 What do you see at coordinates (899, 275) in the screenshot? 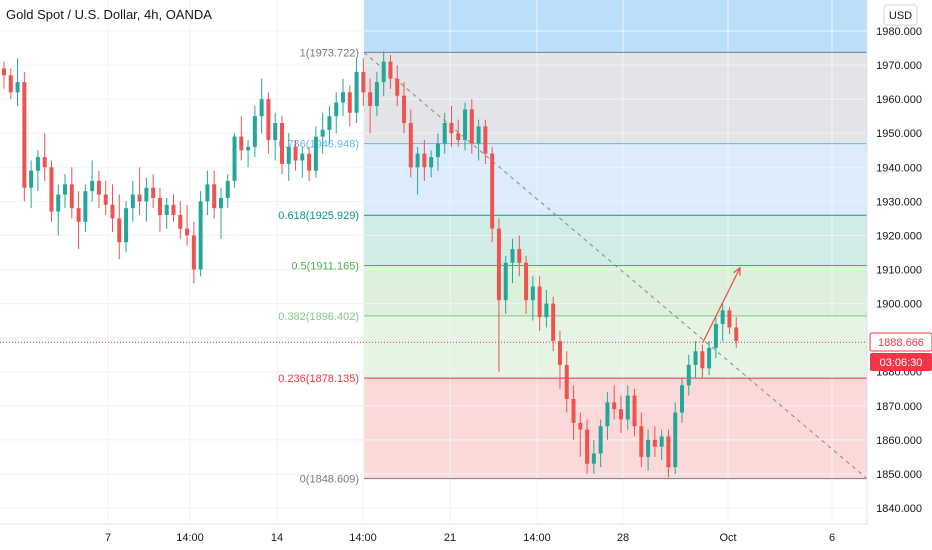
I see `price-axis-bg` at bounding box center [899, 275].